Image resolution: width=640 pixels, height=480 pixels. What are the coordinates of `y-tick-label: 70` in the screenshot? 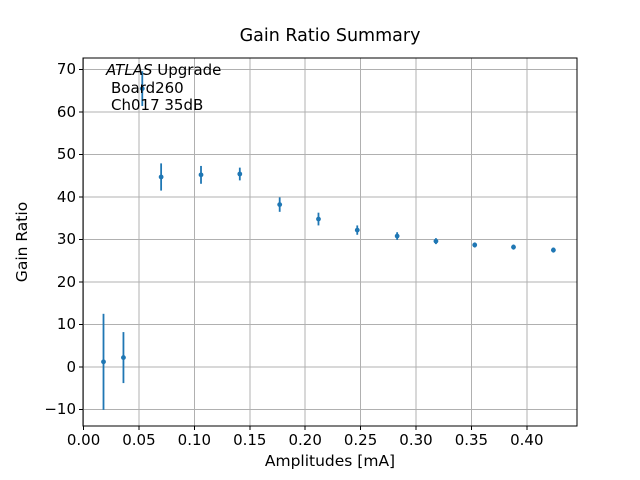 It's located at (66, 69).